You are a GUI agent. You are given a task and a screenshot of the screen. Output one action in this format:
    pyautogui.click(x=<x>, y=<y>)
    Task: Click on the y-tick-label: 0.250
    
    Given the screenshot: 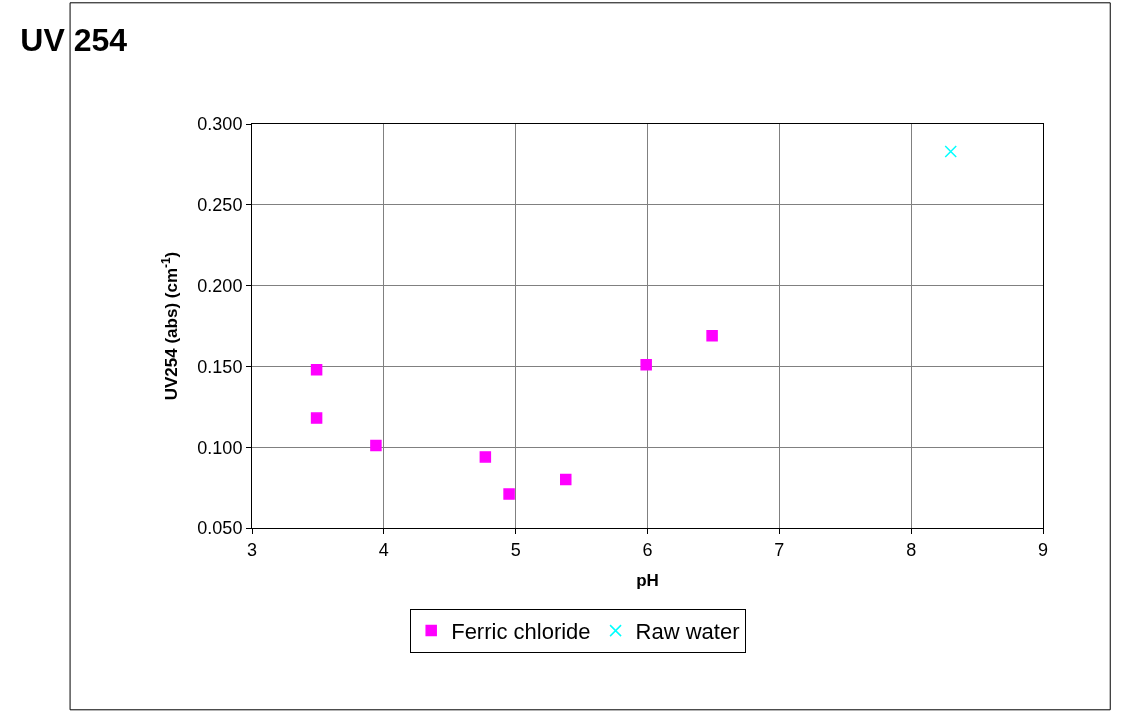 What is the action you would take?
    pyautogui.click(x=220, y=205)
    